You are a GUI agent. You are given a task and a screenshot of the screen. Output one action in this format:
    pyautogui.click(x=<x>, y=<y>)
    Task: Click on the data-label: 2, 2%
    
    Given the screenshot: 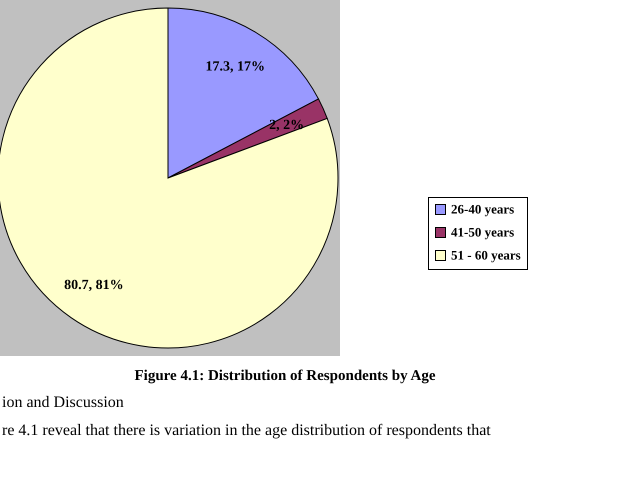 What is the action you would take?
    pyautogui.click(x=286, y=125)
    